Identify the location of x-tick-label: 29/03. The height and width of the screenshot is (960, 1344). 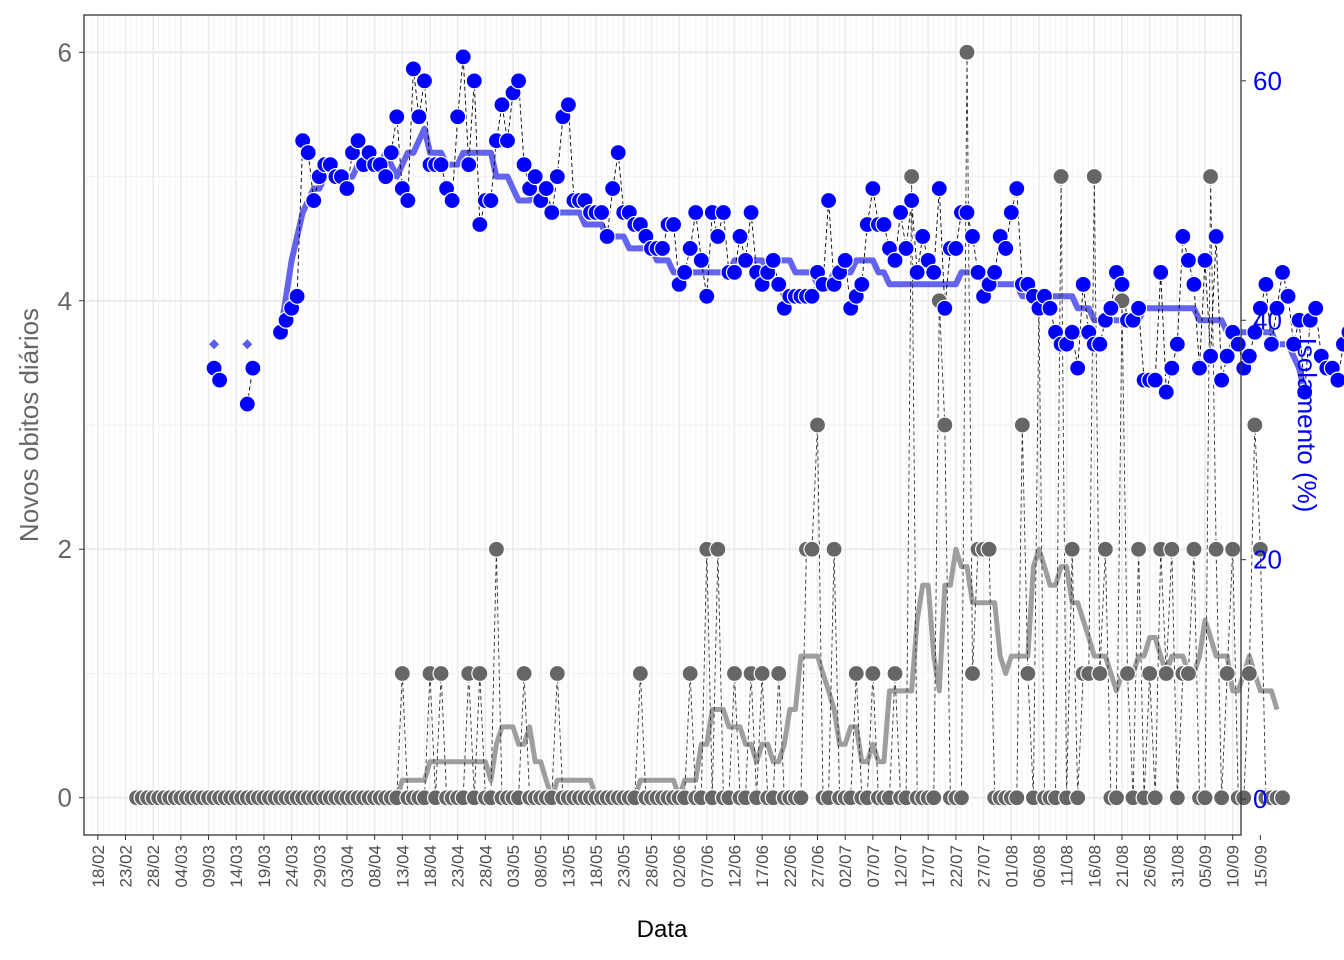
(319, 866).